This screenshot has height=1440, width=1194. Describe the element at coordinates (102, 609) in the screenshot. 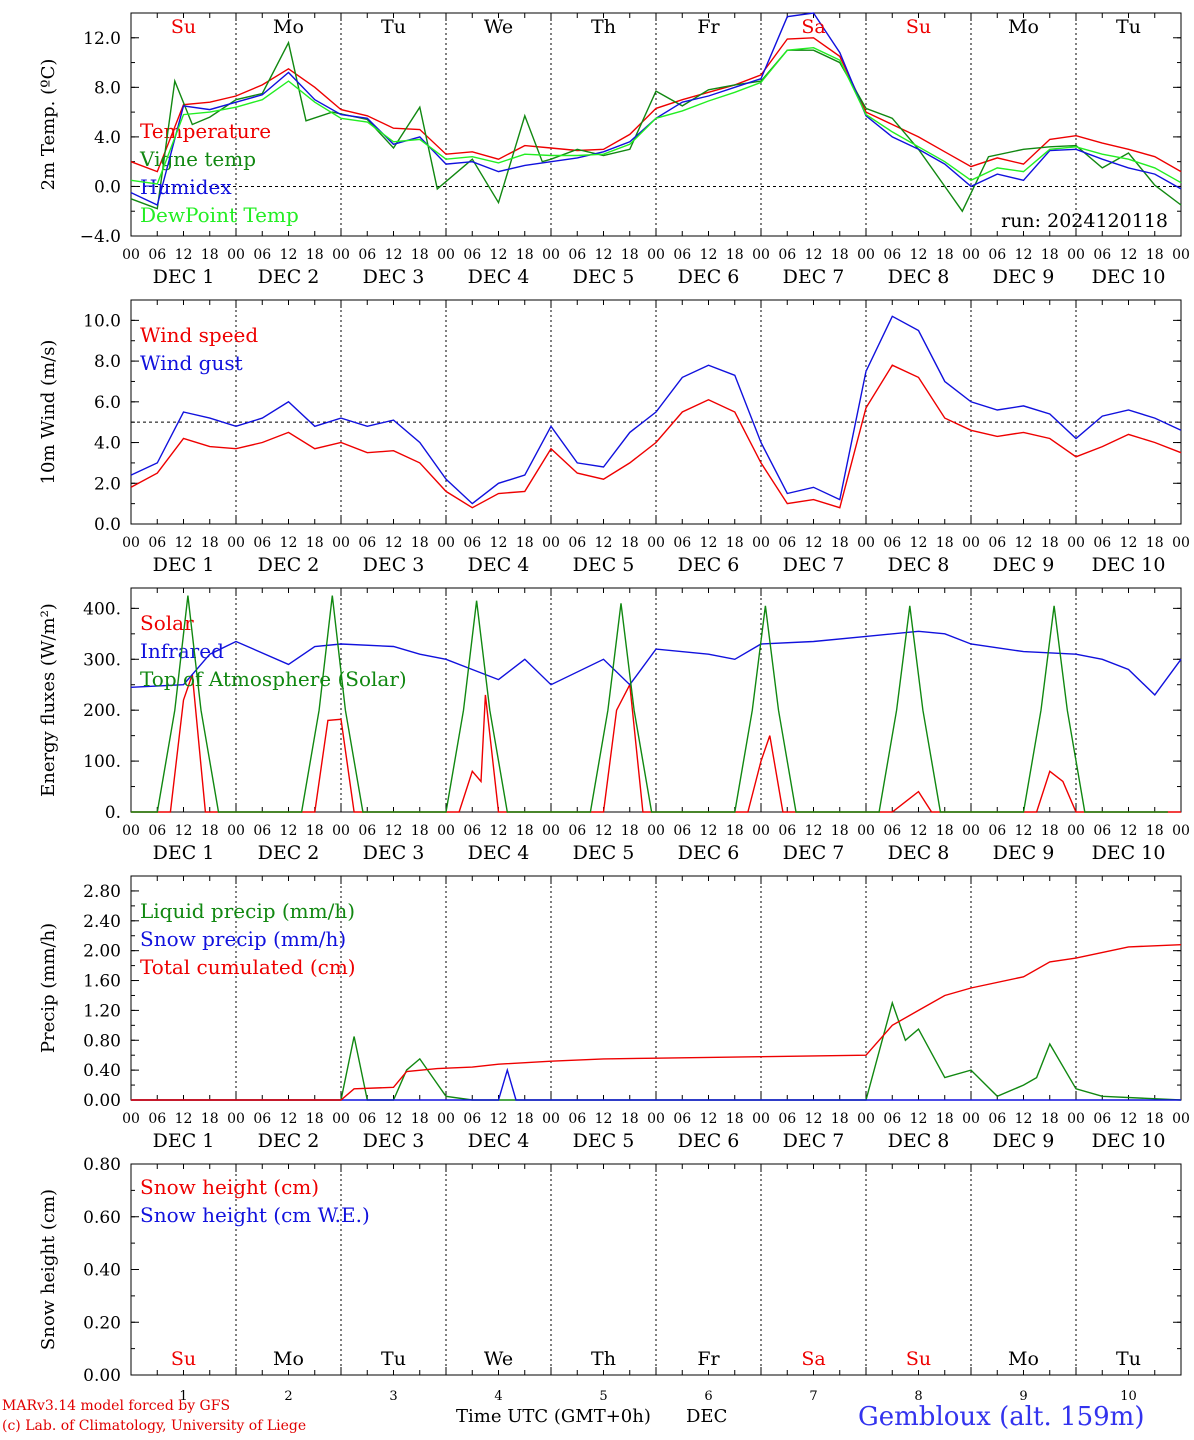

I see `y-tick-label: 400.` at that location.